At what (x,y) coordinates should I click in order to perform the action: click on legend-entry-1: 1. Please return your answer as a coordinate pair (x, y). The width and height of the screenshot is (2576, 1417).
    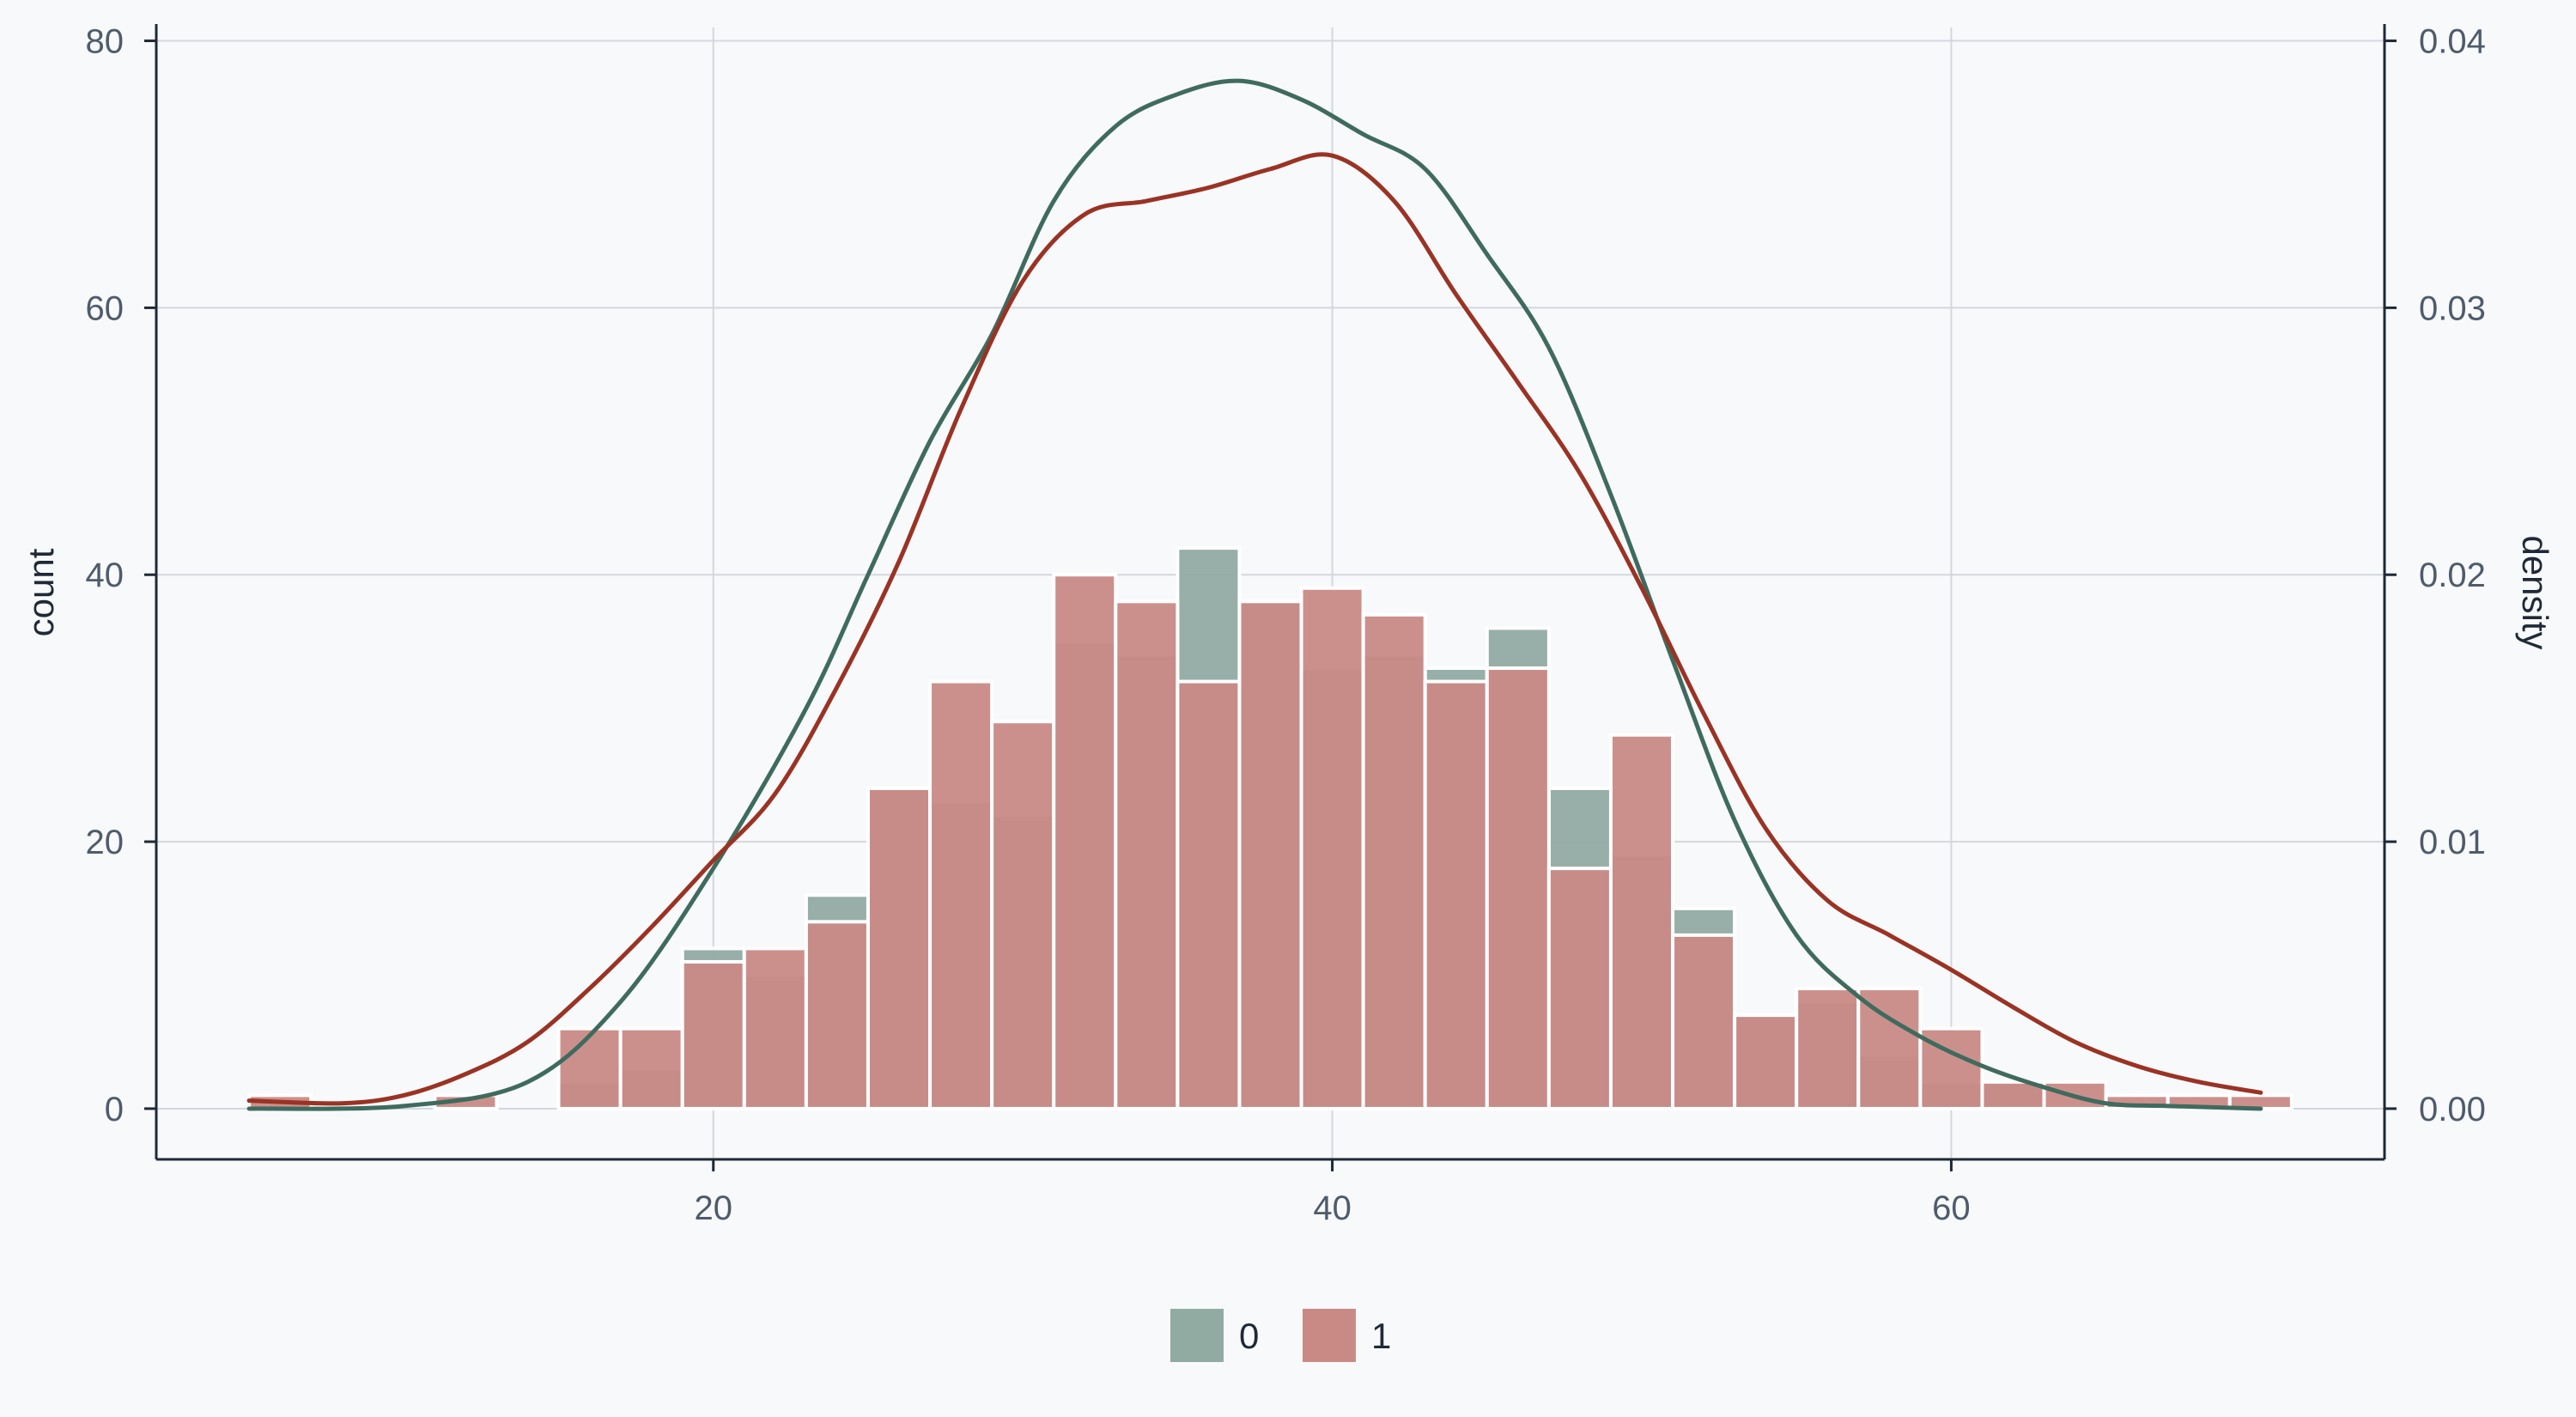
    Looking at the image, I should click on (1347, 1335).